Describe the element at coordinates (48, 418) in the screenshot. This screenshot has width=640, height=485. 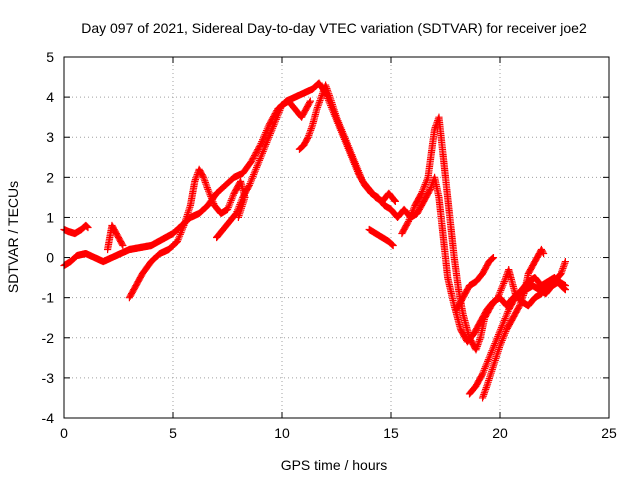
I see `y-tick-label: -4` at that location.